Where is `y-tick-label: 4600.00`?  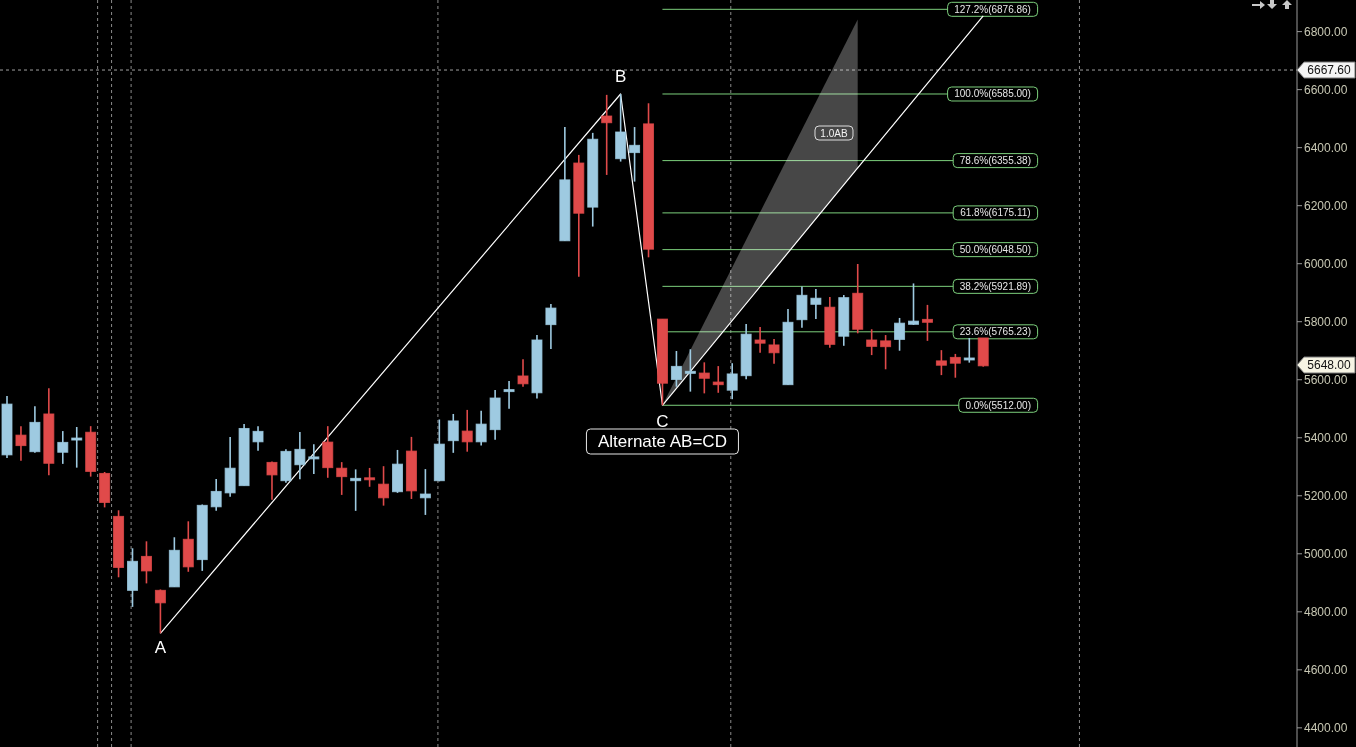
y-tick-label: 4600.00 is located at coordinates (1326, 670).